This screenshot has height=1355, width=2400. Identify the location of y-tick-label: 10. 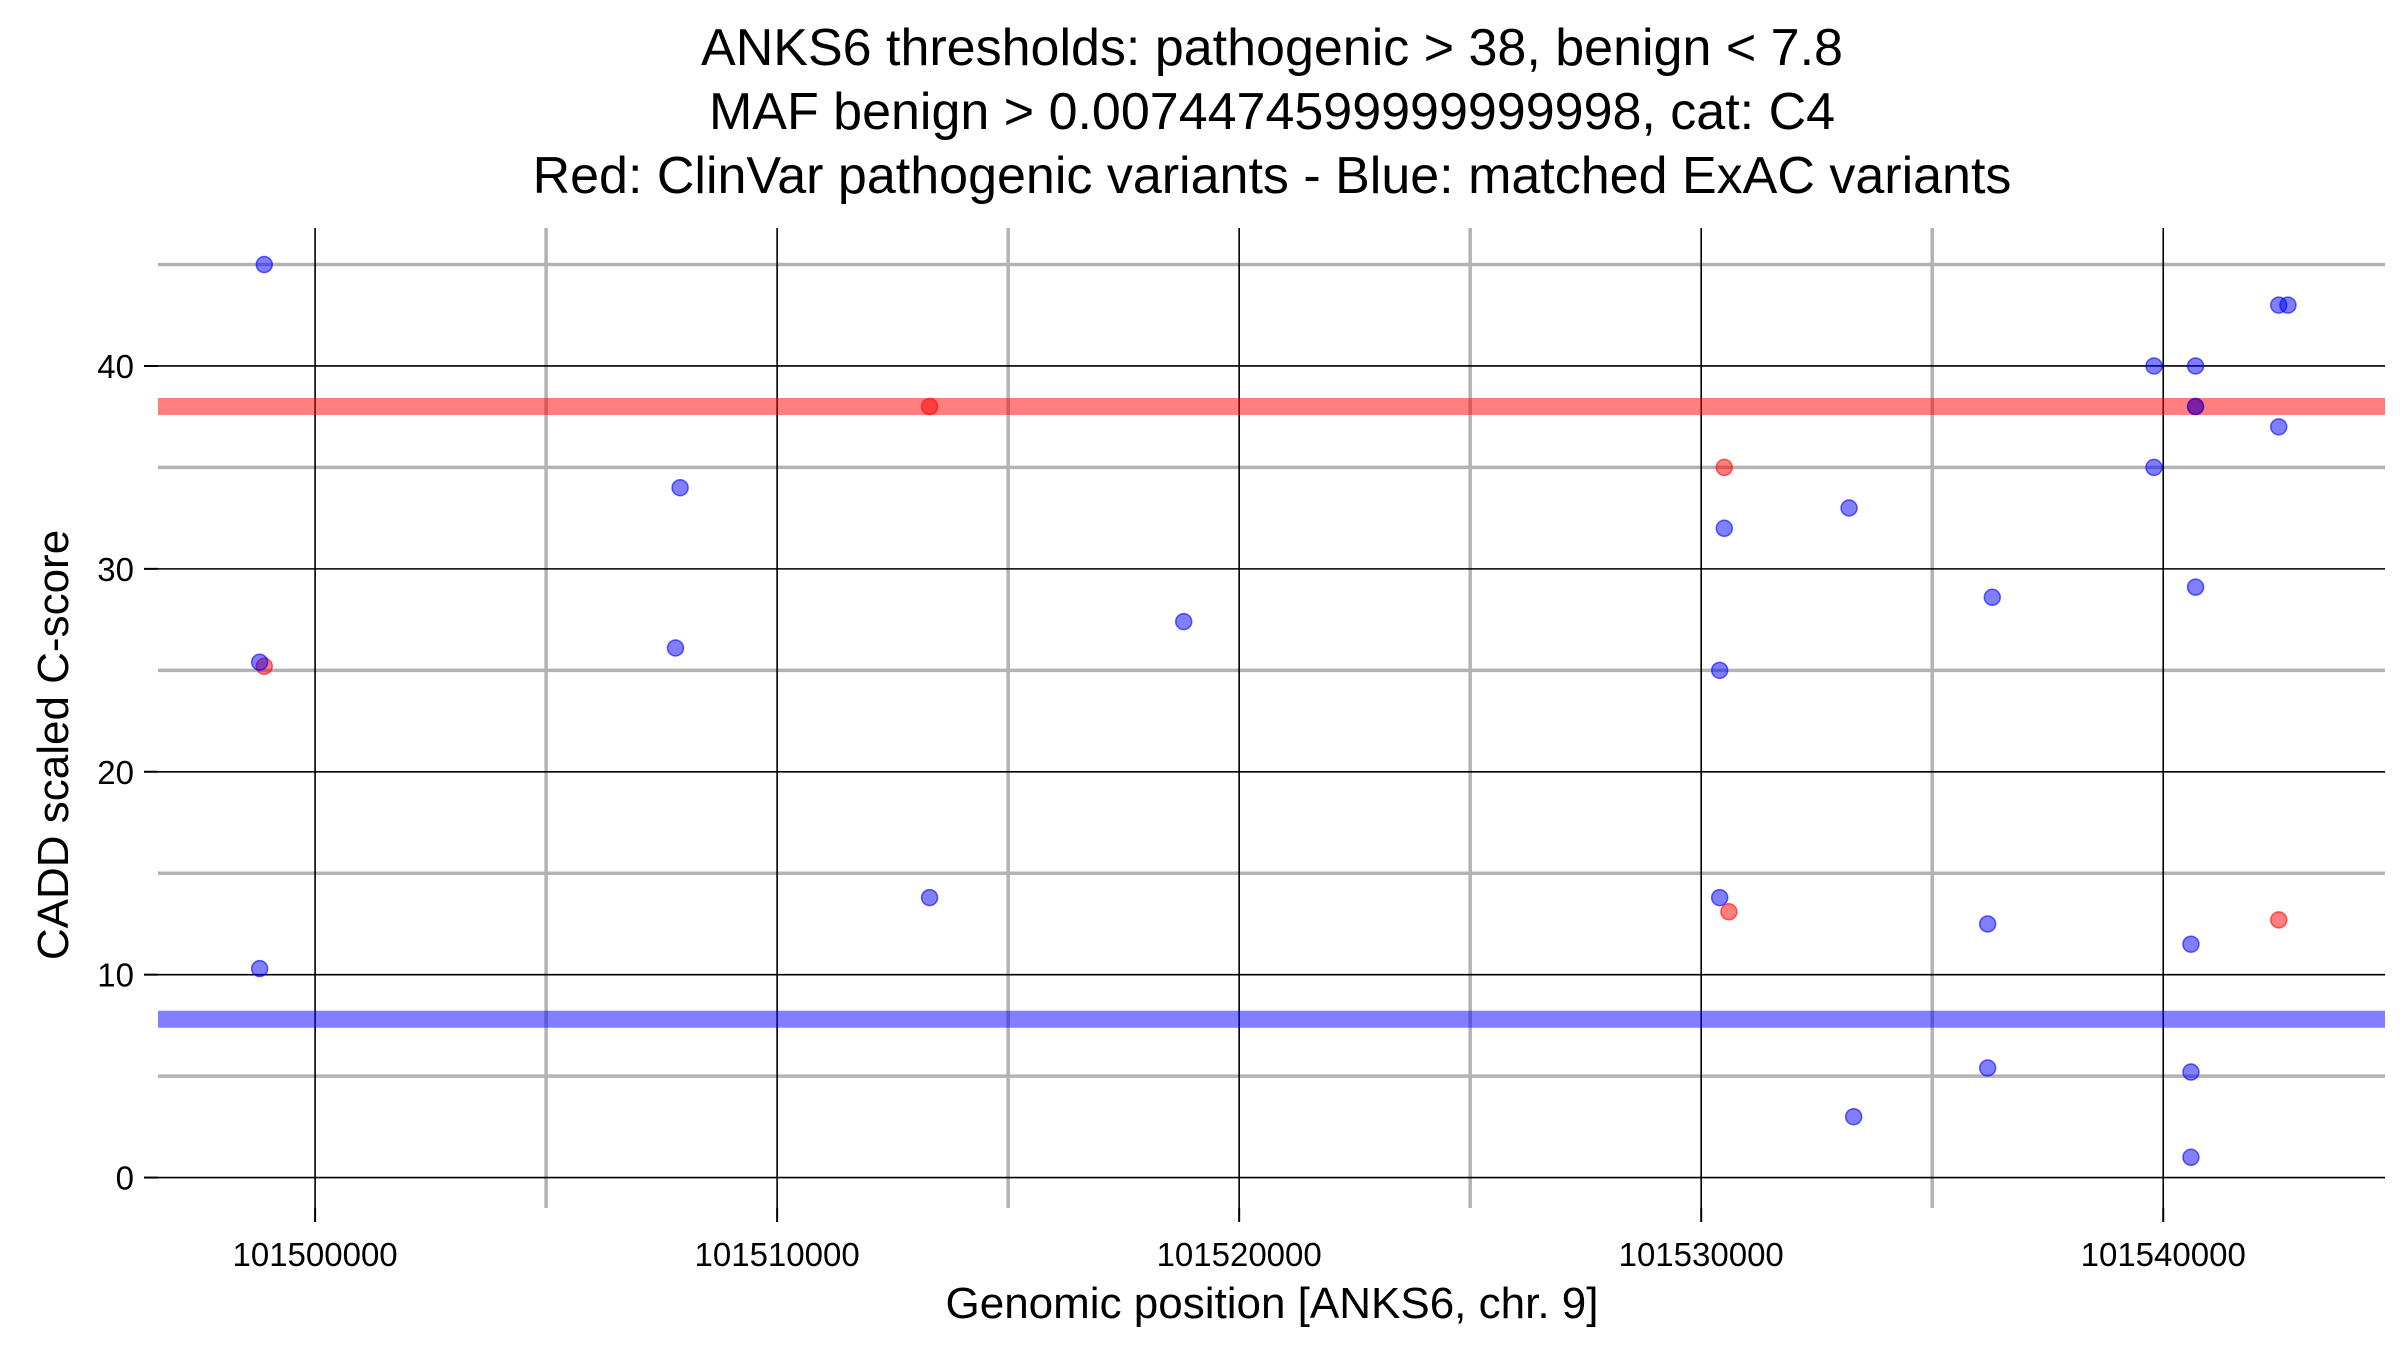
(115, 975).